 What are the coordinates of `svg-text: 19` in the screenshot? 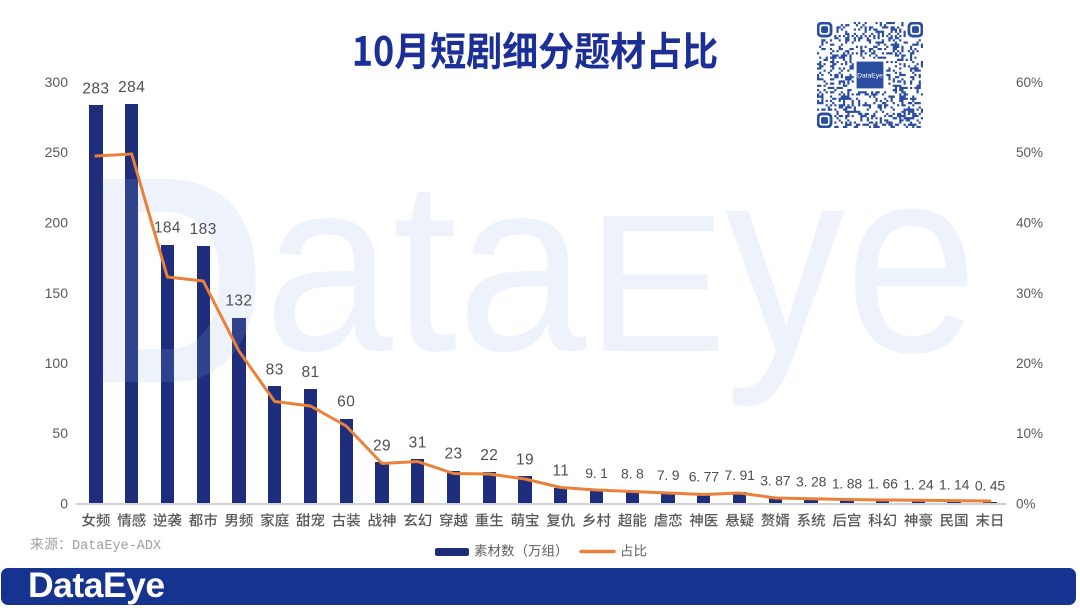 It's located at (525, 459).